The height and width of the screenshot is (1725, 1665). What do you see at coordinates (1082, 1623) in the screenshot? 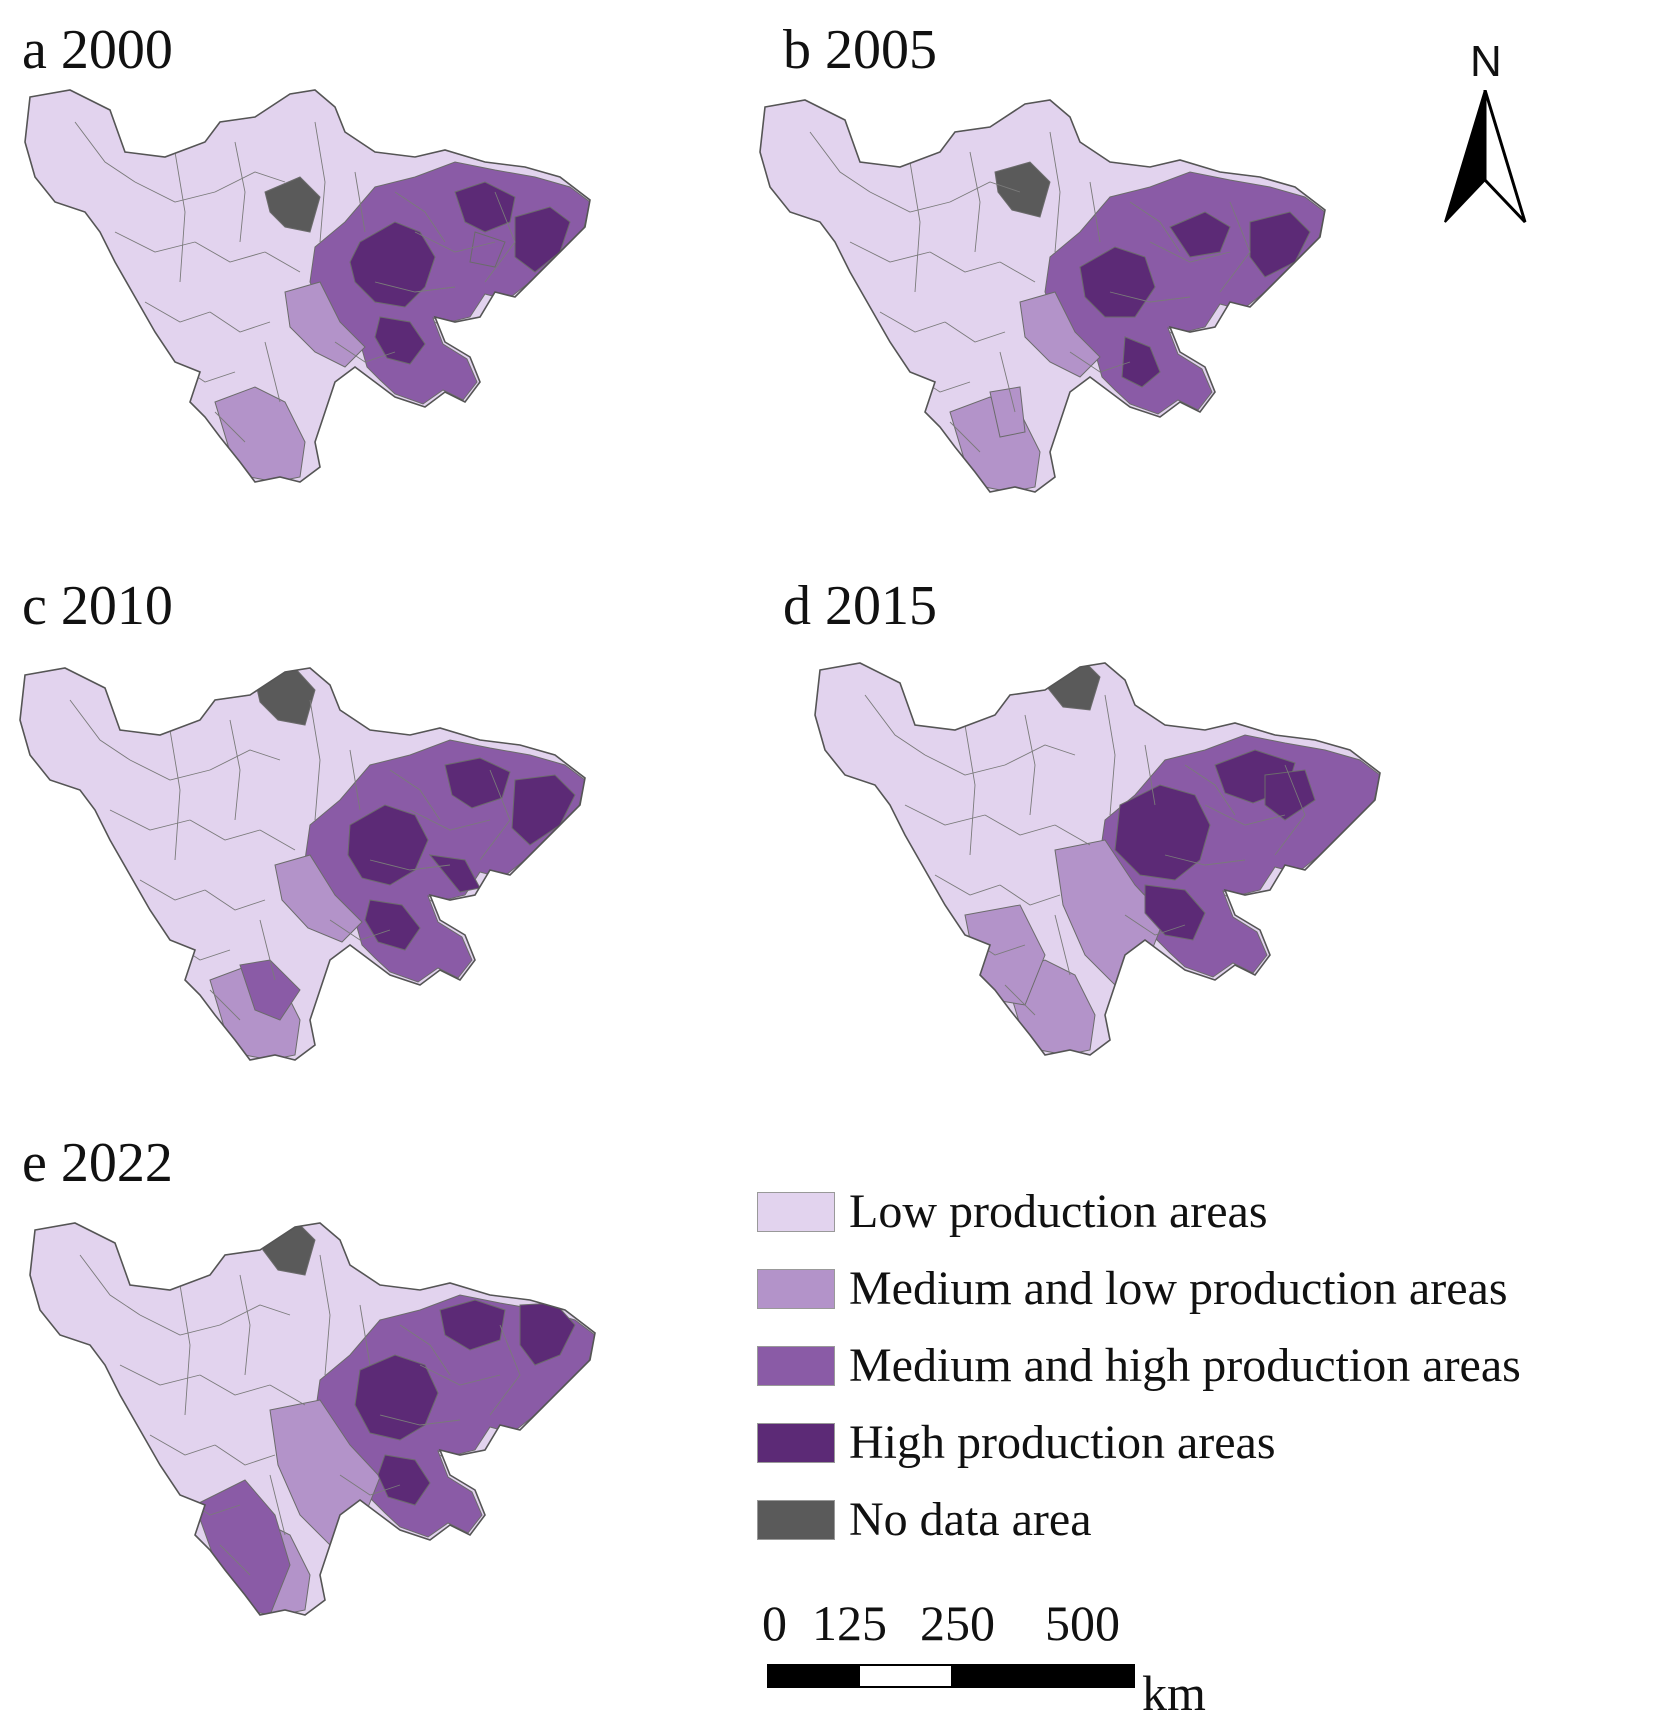
I see `scale-tick-500: 500` at bounding box center [1082, 1623].